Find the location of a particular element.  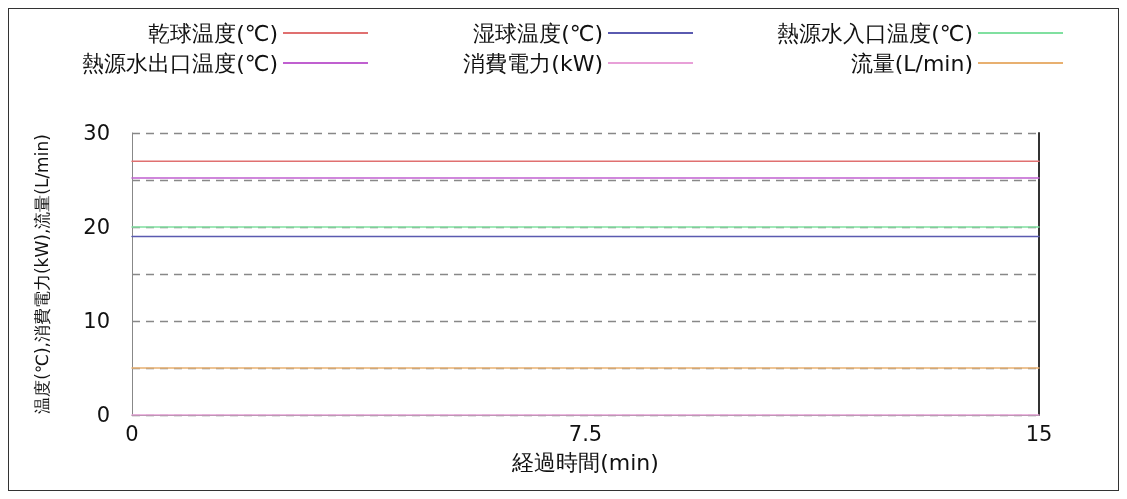

y-tick-label: 30 is located at coordinates (96, 133).